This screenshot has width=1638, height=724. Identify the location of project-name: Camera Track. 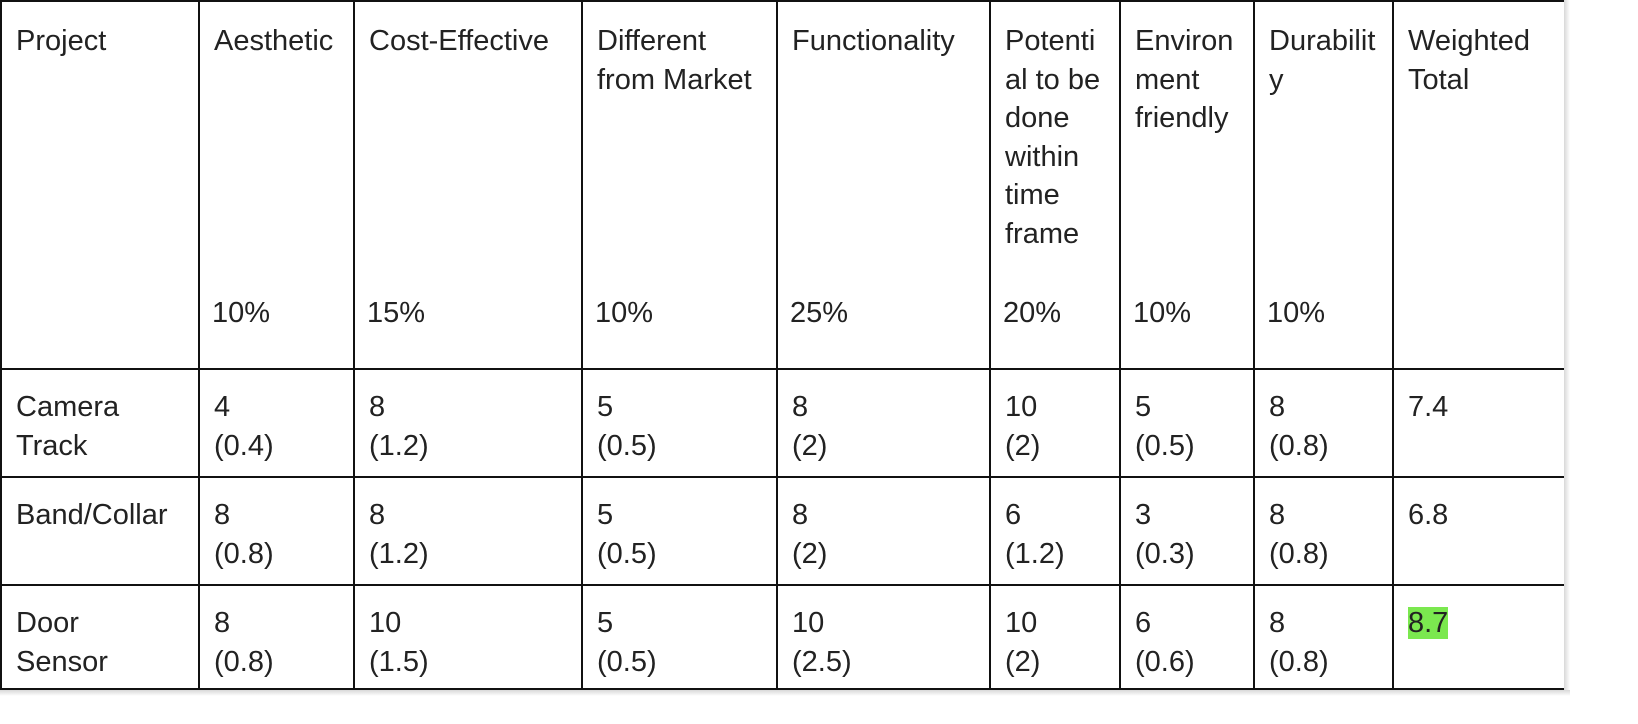
(68, 426).